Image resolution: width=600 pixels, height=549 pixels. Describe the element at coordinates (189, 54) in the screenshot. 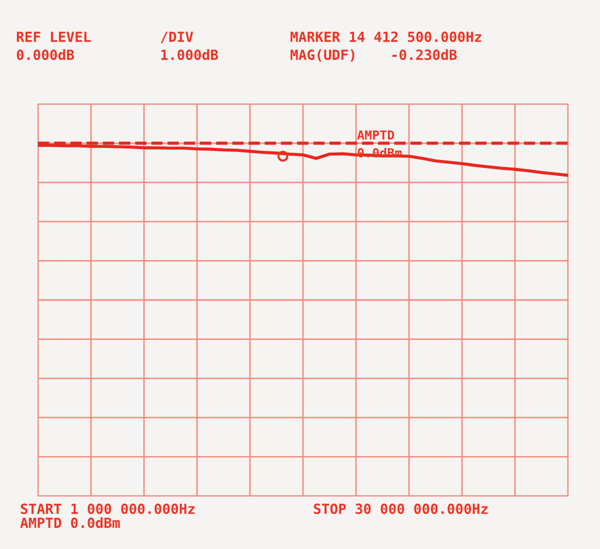

I see `text: 1.000dB` at that location.